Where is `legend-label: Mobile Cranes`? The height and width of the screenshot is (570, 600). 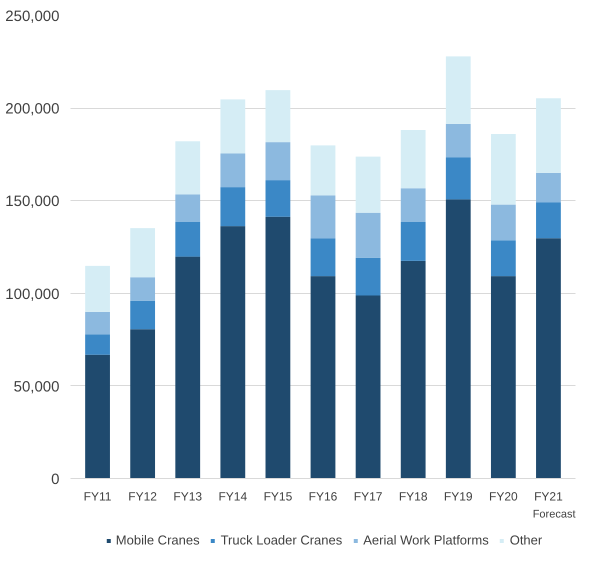 legend-label: Mobile Cranes is located at coordinates (158, 540).